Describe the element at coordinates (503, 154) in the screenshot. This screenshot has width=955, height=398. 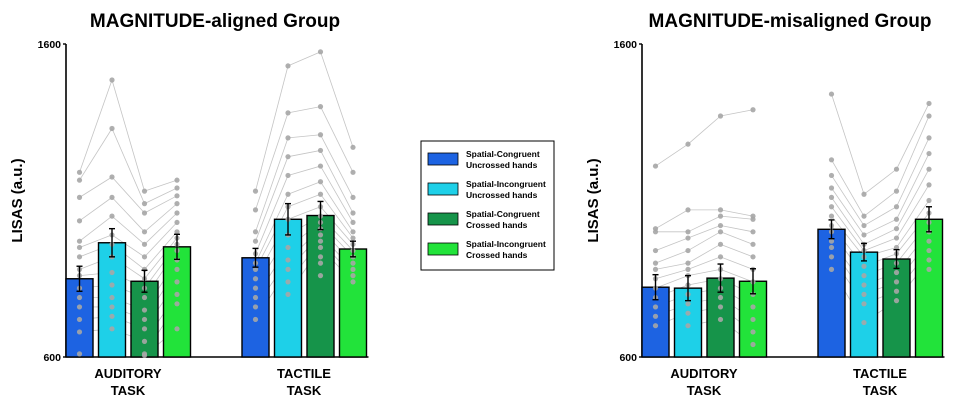
I see `legend-label-line: Spatial-Congruent` at that location.